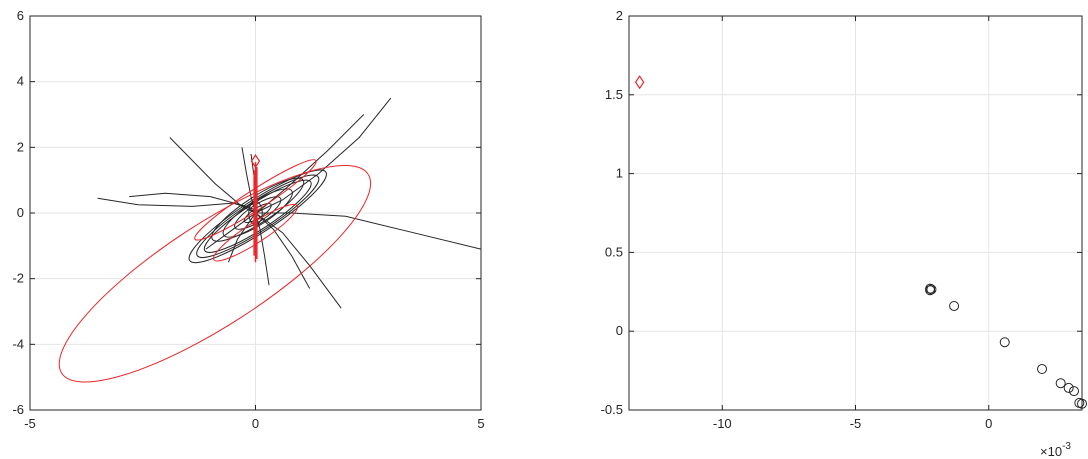 This screenshot has width=1088, height=459. Describe the element at coordinates (18, 278) in the screenshot. I see `y-tick-label: -2` at that location.